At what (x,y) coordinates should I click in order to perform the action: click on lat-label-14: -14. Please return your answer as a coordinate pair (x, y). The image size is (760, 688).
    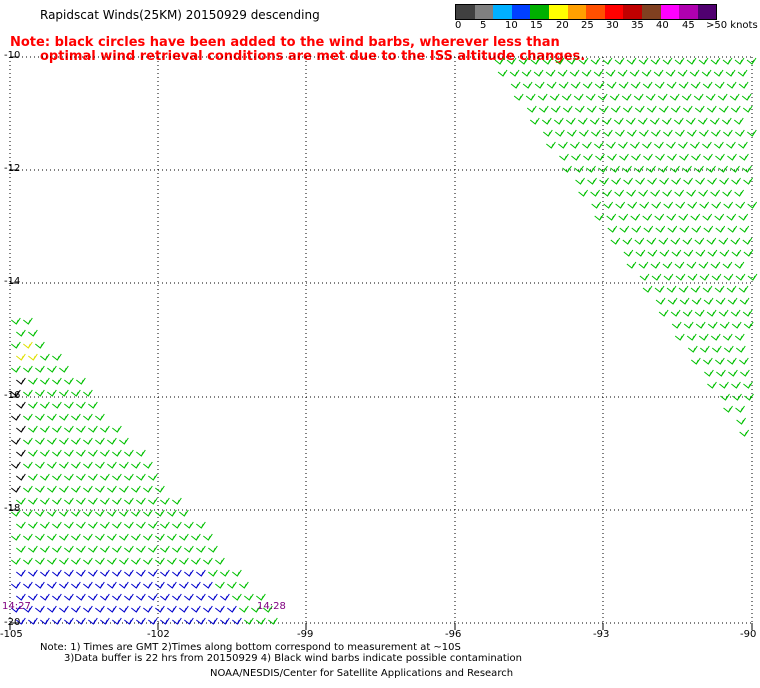
    Looking at the image, I should click on (12, 281).